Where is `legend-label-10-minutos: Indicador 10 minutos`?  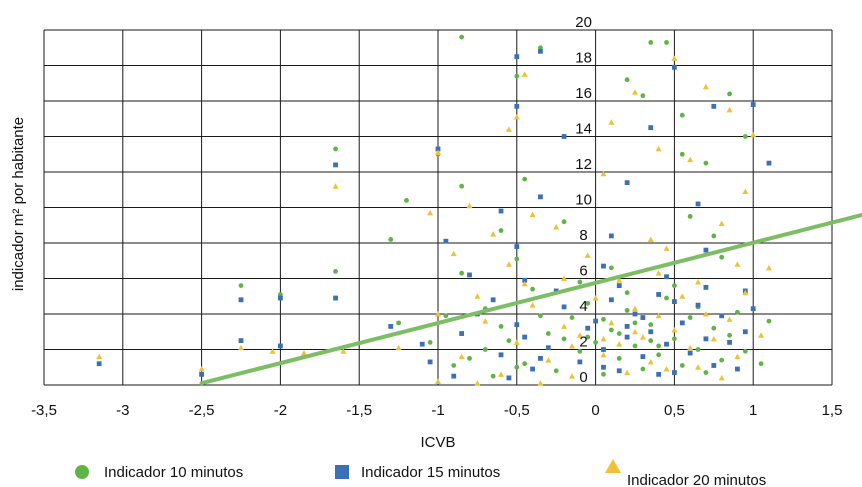 legend-label-10-minutos: Indicador 10 minutos is located at coordinates (173, 472).